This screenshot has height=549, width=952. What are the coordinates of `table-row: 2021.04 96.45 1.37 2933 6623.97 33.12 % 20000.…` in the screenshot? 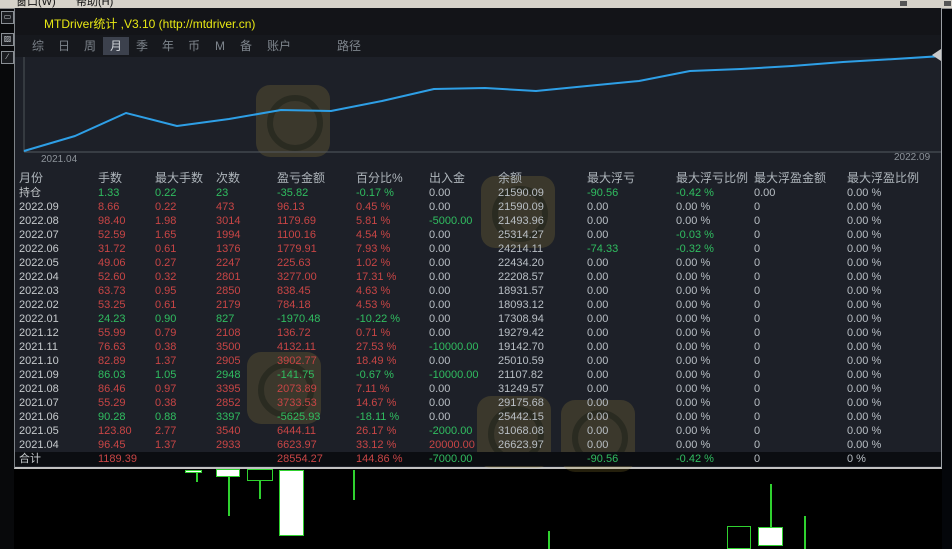 It's located at (478, 445).